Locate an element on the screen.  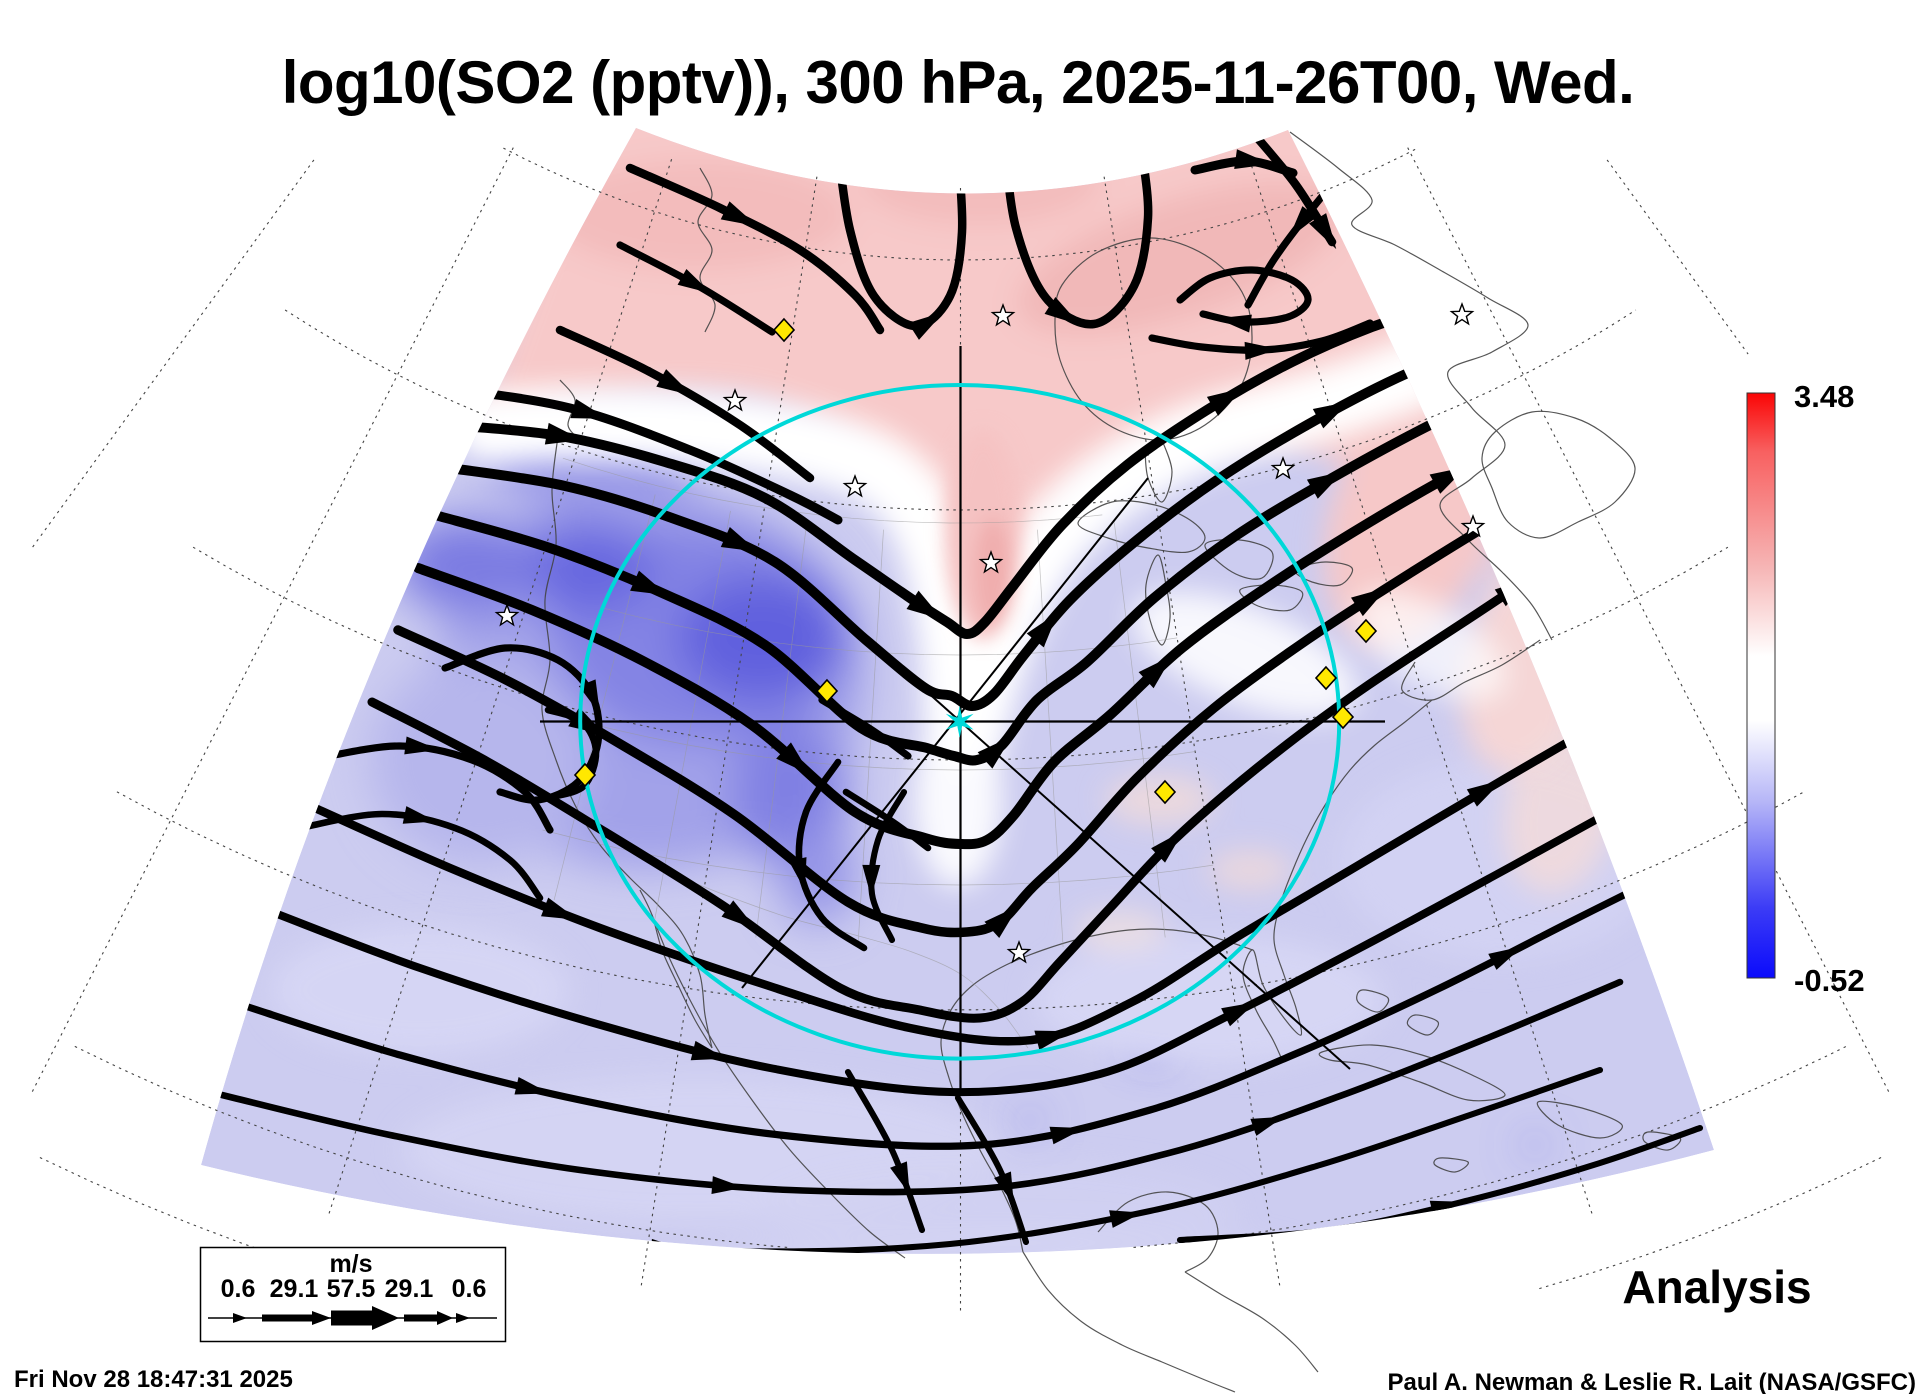
svg-text: Fri Nov 28 18:47:31 2025 is located at coordinates (153, 1379).